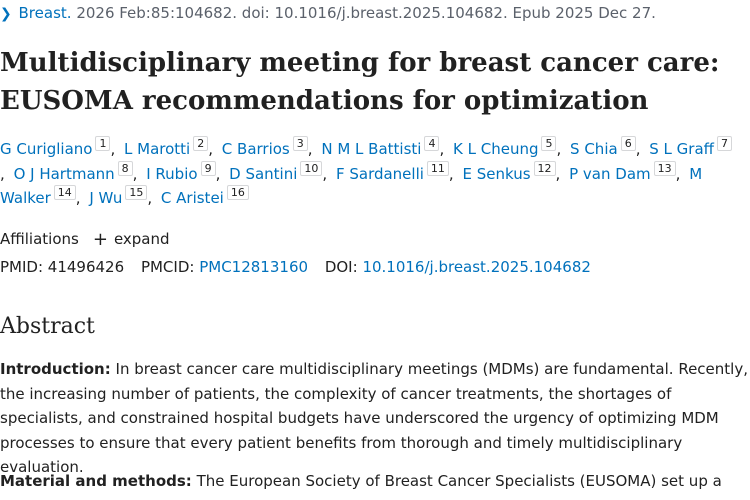 Image resolution: width=750 pixels, height=500 pixels. What do you see at coordinates (300, 143) in the screenshot?
I see `affiliation-number: 3` at bounding box center [300, 143].